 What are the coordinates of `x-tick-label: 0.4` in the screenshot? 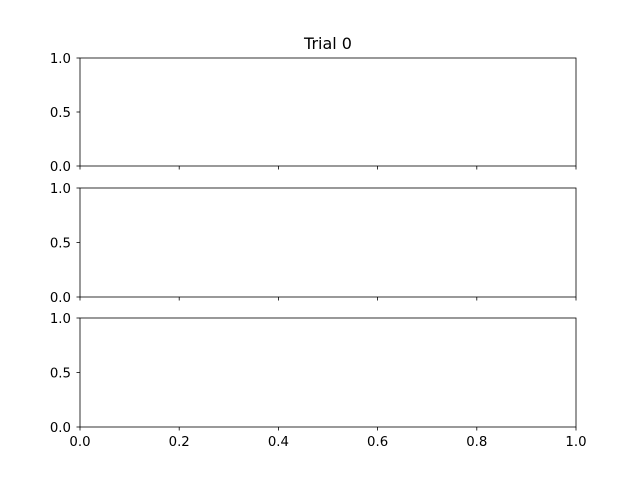 It's located at (278, 442).